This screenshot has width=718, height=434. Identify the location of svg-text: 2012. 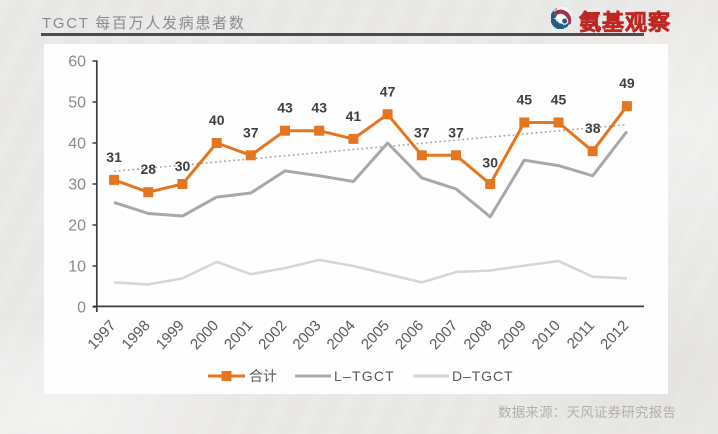
(614, 335).